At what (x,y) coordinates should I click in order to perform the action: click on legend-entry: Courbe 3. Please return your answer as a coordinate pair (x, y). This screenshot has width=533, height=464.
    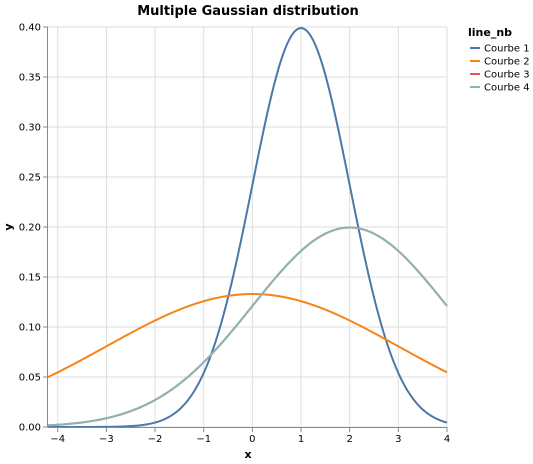
    Looking at the image, I should click on (500, 75).